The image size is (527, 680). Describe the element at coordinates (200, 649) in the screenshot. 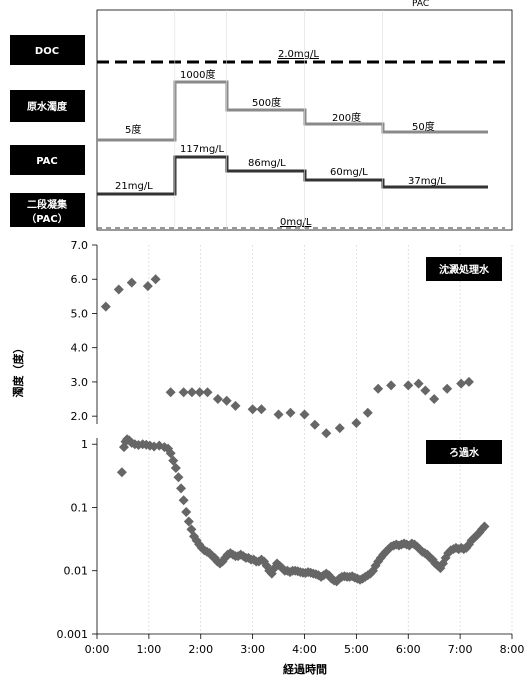

I see `x-tick-label: 2:00` at that location.